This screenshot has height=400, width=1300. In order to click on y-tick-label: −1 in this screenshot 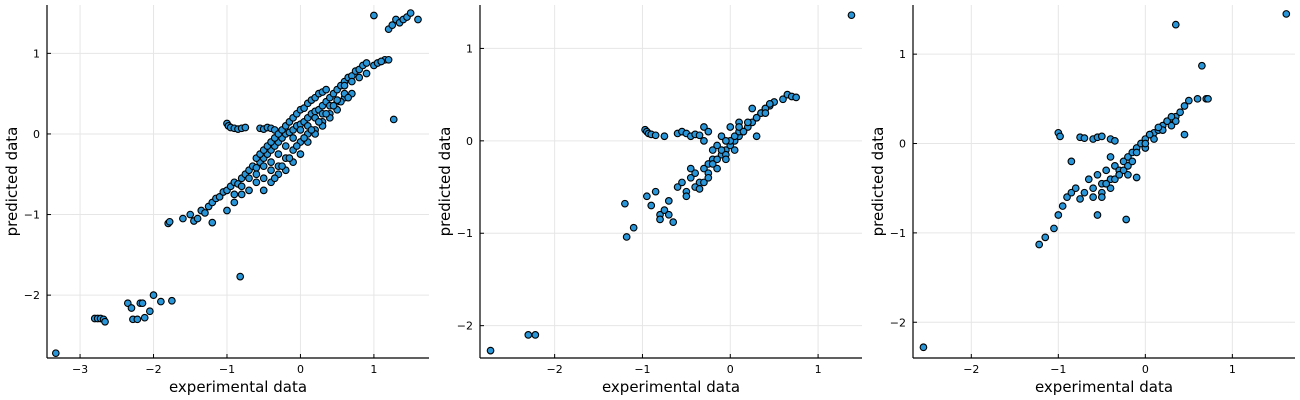, I will do `click(898, 233)`.